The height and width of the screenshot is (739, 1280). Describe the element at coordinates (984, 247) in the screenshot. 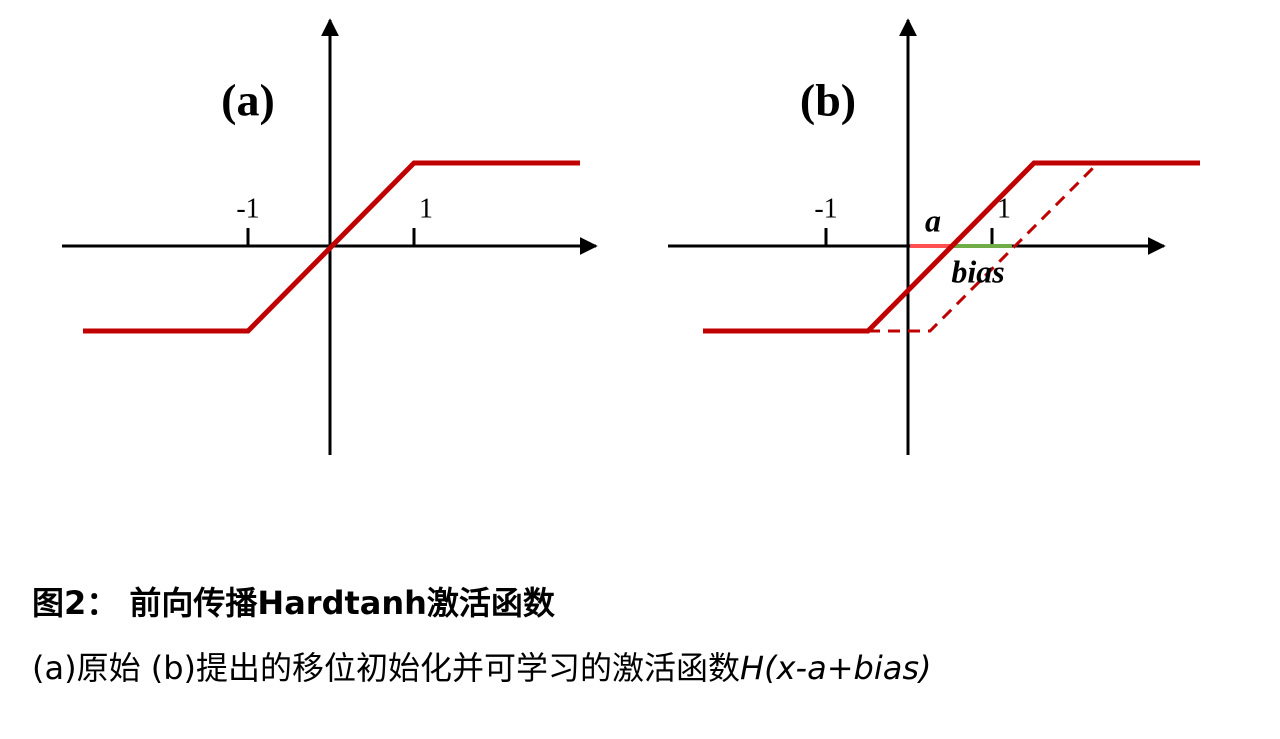

I see `shifted-curve` at that location.